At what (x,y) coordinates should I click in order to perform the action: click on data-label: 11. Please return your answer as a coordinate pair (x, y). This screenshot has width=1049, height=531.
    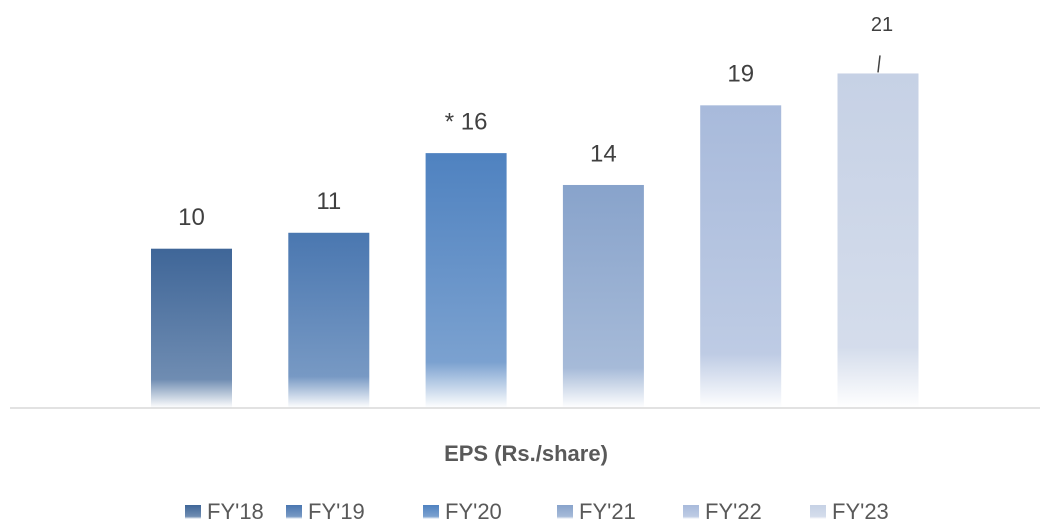
    Looking at the image, I should click on (328, 201).